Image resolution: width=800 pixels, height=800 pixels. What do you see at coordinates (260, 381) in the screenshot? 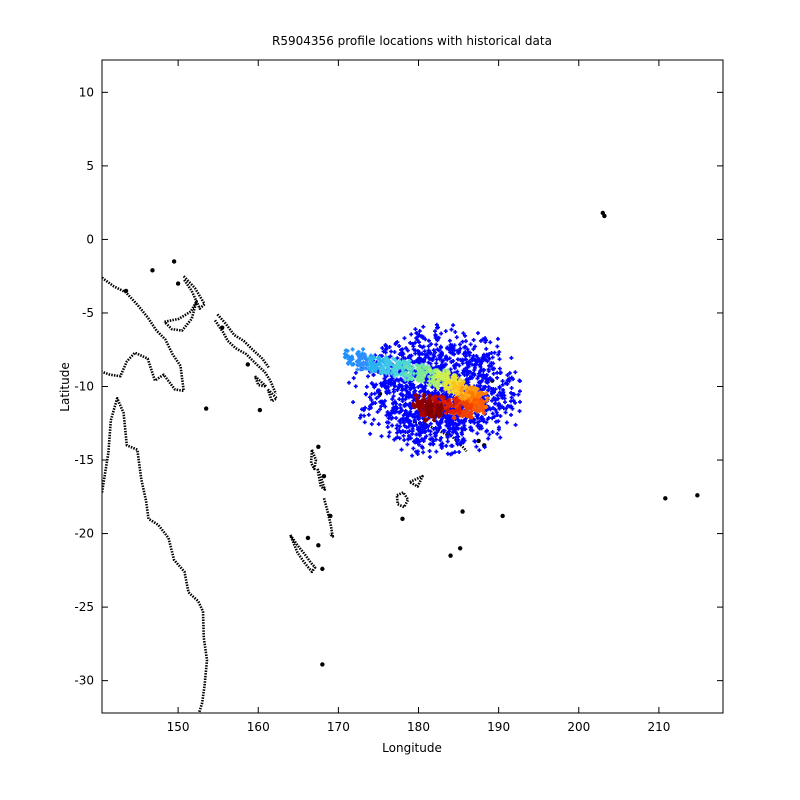
I see `guadalcanal-coast` at bounding box center [260, 381].